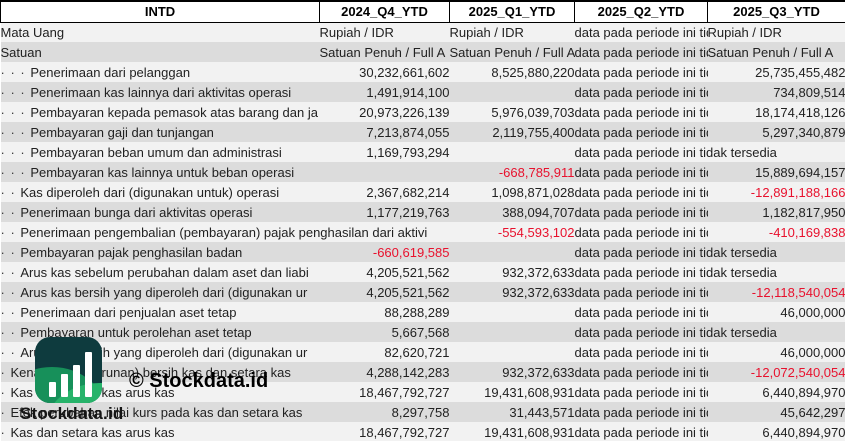 The height and width of the screenshot is (441, 845). I want to click on stockdata-brand-text: Stockdata.id, so click(72, 413).